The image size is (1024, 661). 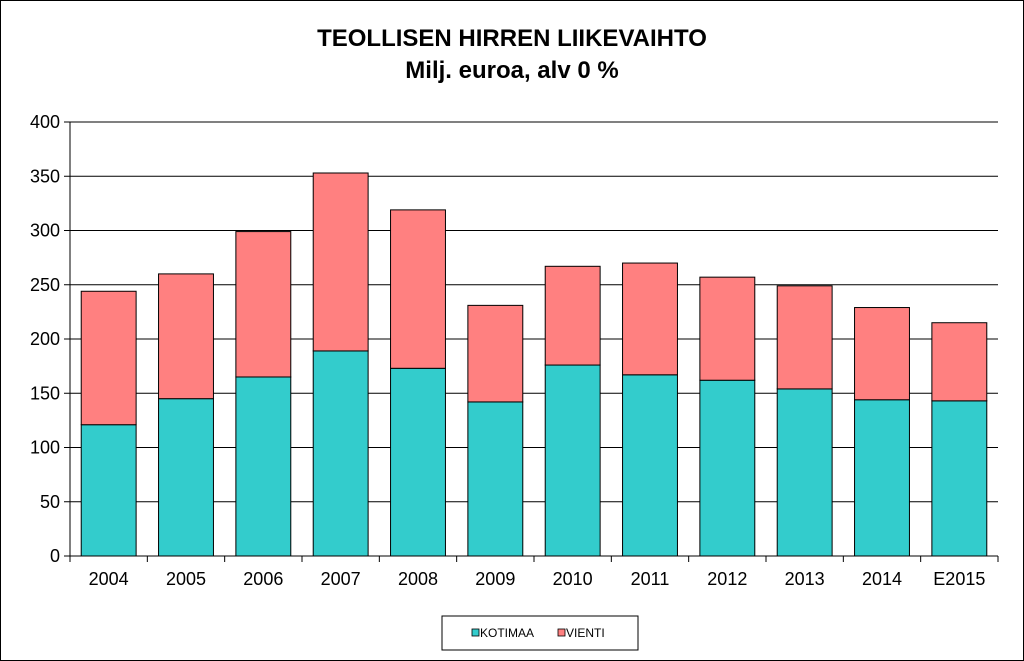 I want to click on y-tick-label: 350, so click(x=45, y=176).